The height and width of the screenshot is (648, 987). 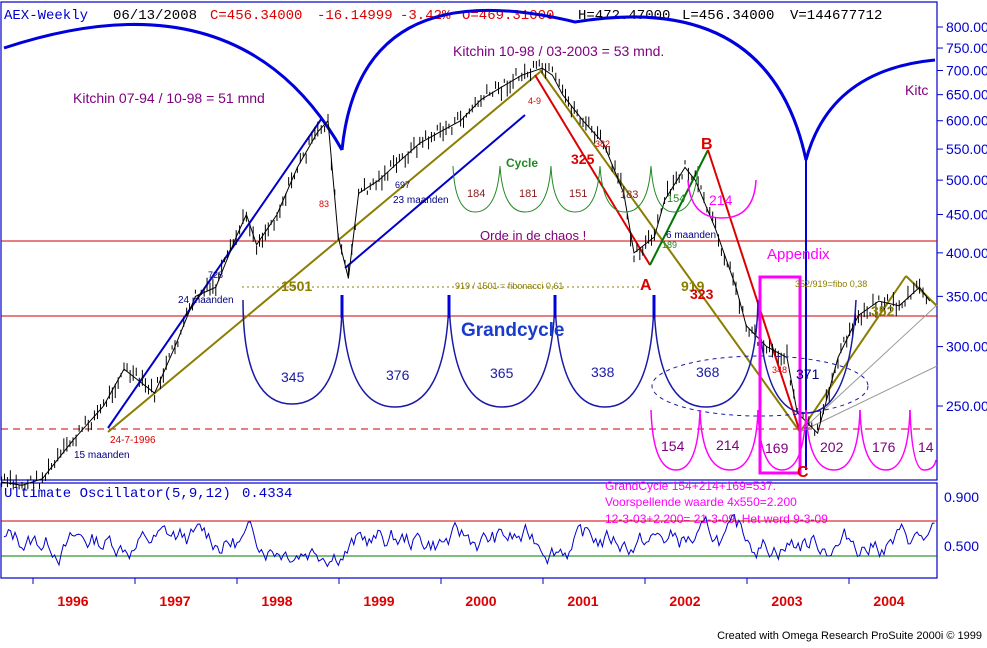 I want to click on oscillator-label: Ultimate Oscillator(5,9,12), so click(x=117, y=494).